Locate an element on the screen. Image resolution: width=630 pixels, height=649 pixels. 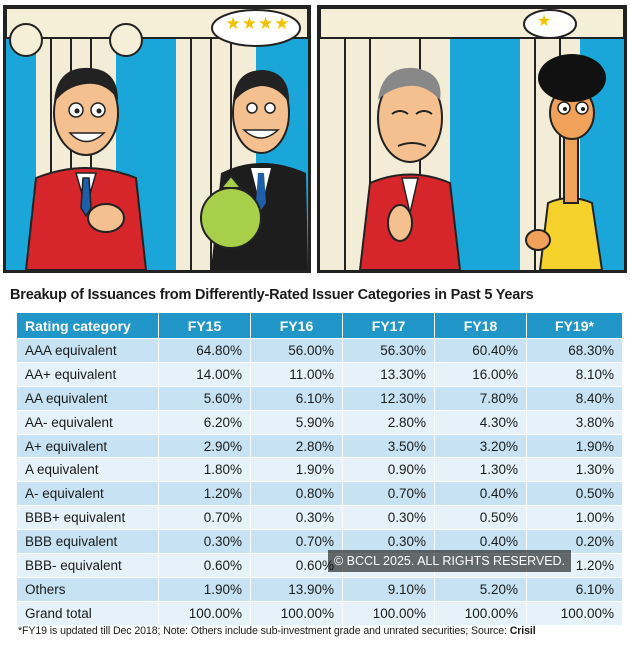
value-cell: 5.20% is located at coordinates (480, 589).